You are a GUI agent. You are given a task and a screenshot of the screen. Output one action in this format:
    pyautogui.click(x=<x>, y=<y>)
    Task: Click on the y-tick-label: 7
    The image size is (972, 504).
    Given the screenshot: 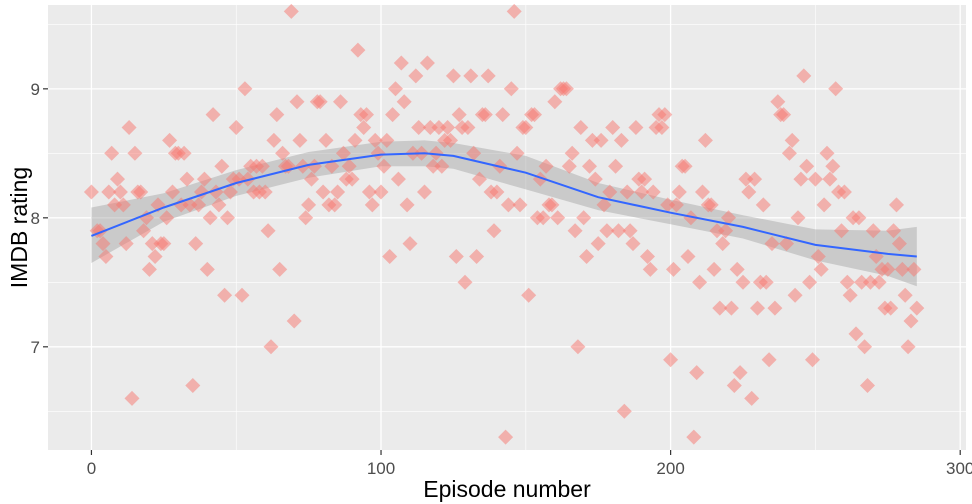 What is the action you would take?
    pyautogui.click(x=35, y=347)
    